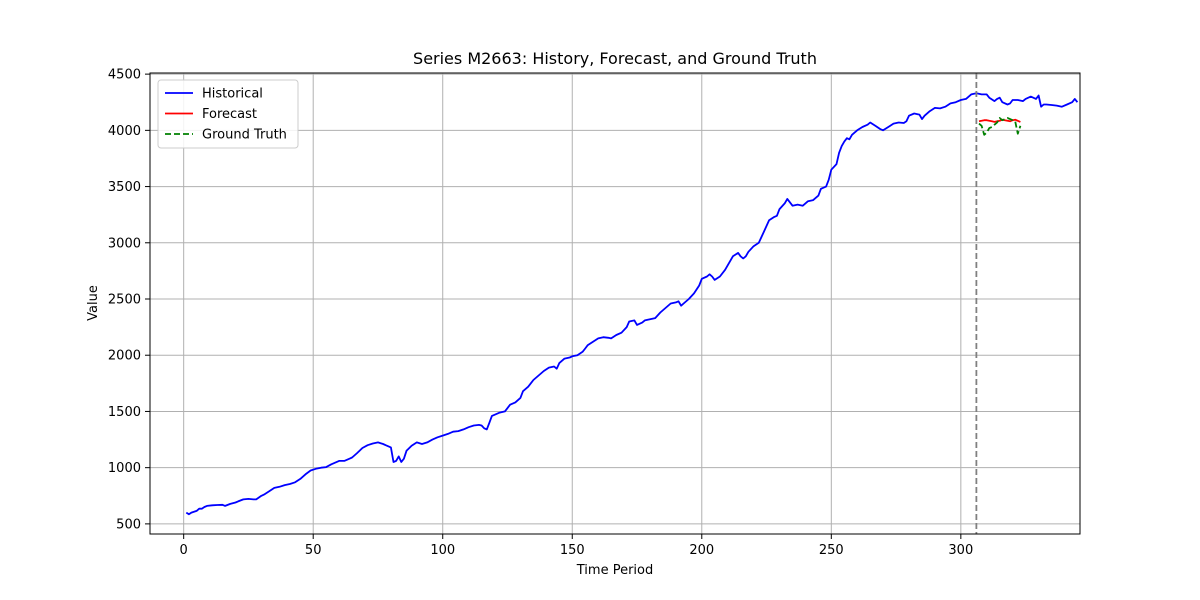  Describe the element at coordinates (614, 570) in the screenshot. I see `x-axis-label: Time Period` at that location.